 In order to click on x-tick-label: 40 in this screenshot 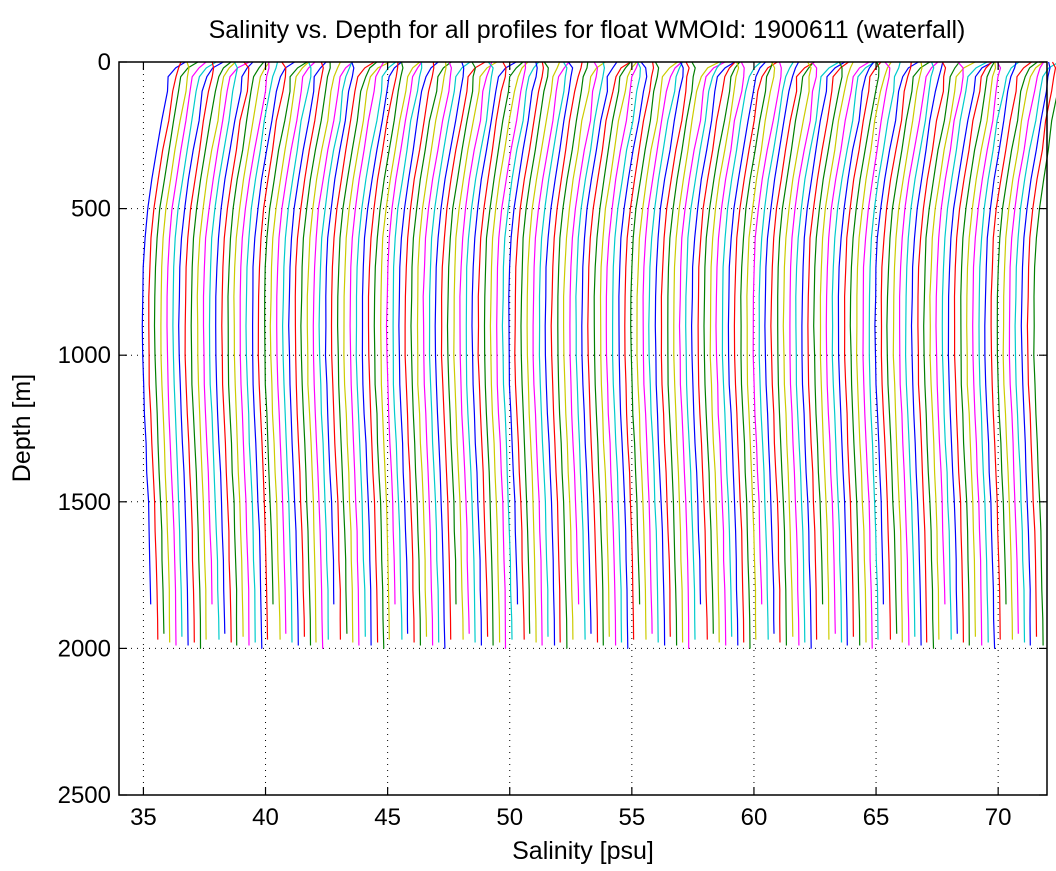, I will do `click(265, 817)`.